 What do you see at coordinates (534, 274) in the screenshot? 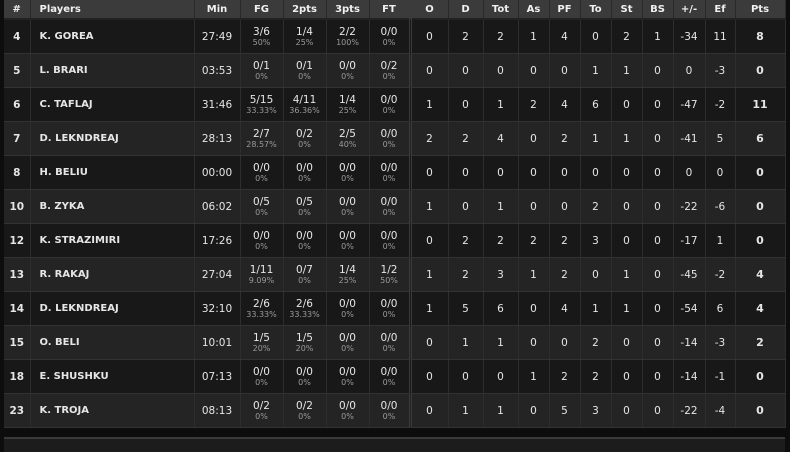
I see `as-cell: 1` at bounding box center [534, 274].